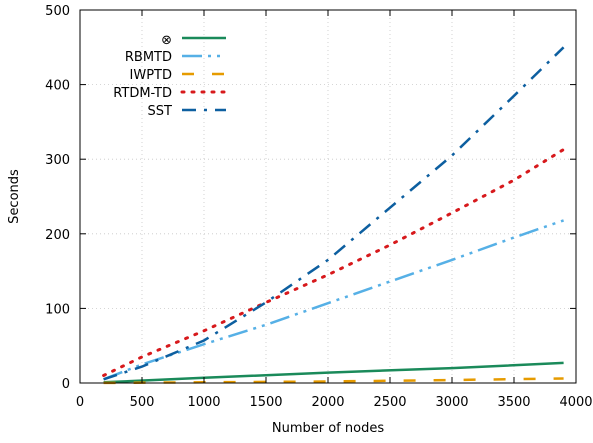  What do you see at coordinates (513, 402) in the screenshot?
I see `x-tick-label: 3500` at bounding box center [513, 402].